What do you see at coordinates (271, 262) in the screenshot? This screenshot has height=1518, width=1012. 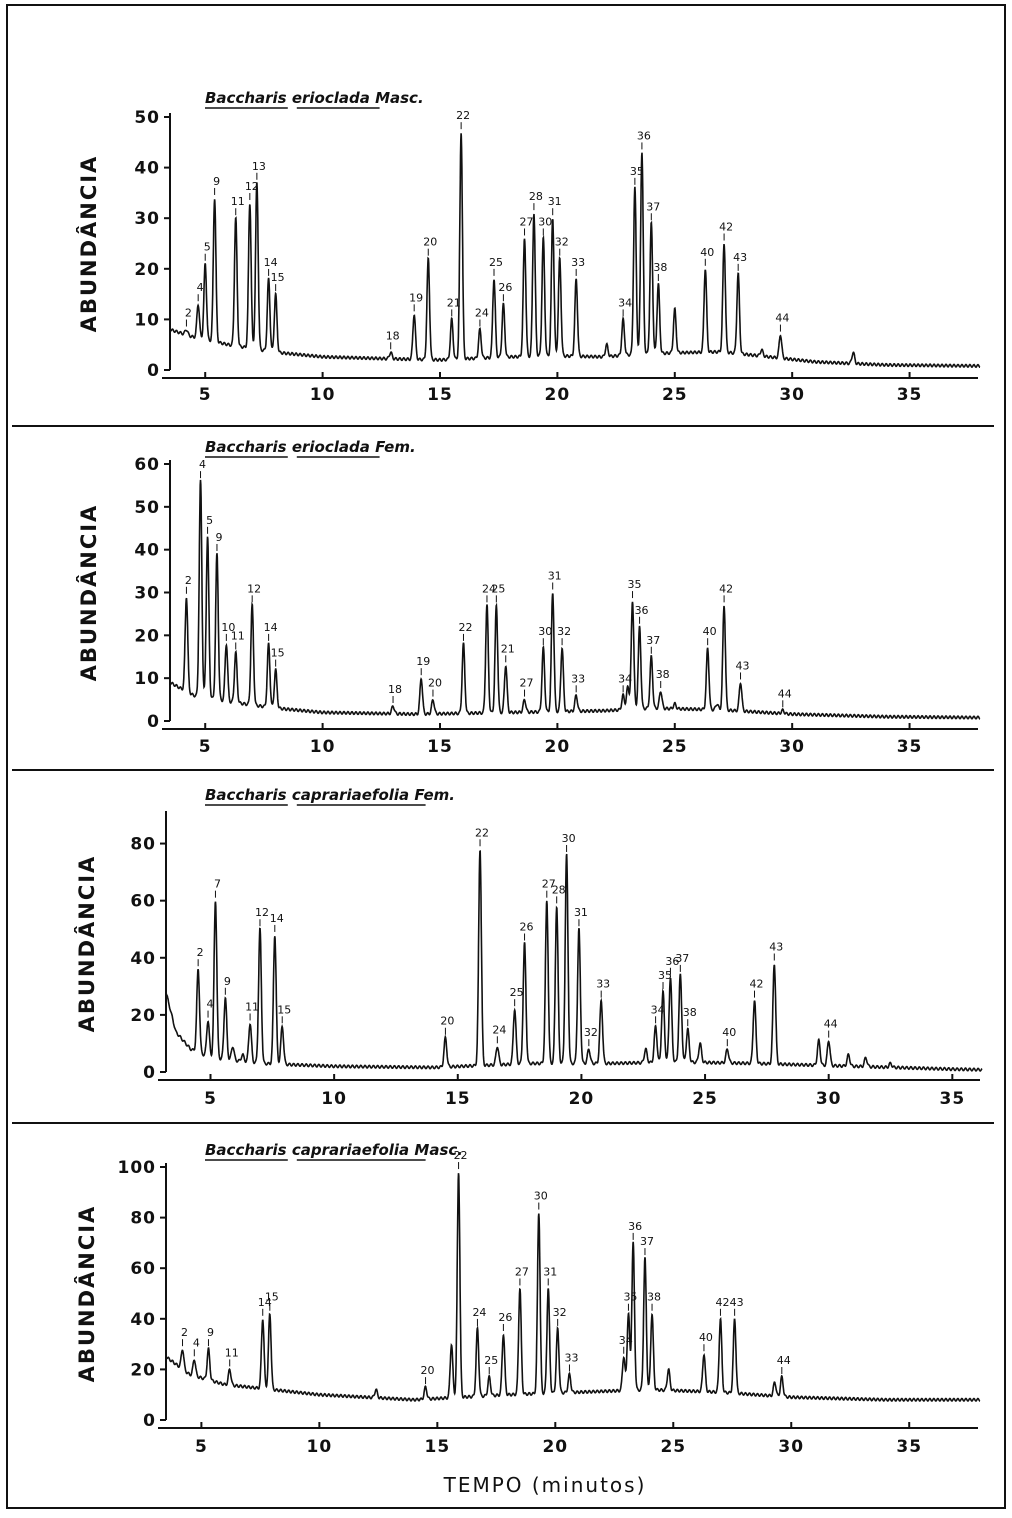 I see `panel-1-peak-label: 14` at bounding box center [271, 262].